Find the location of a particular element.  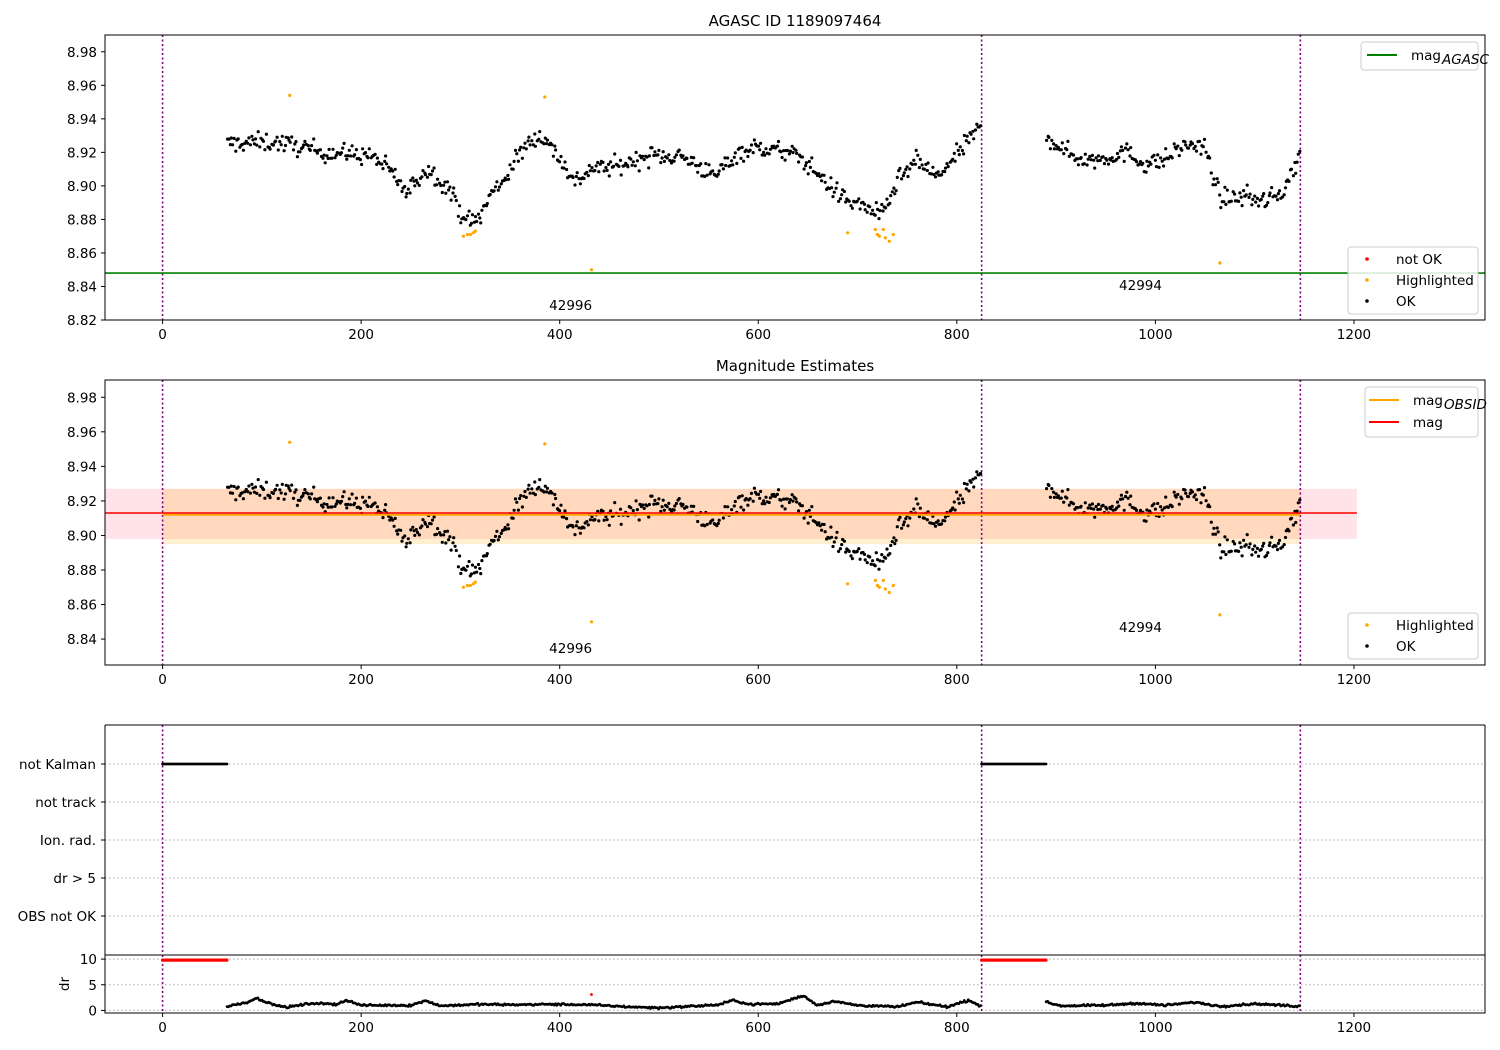

flag-point is located at coordinates (1046, 764).